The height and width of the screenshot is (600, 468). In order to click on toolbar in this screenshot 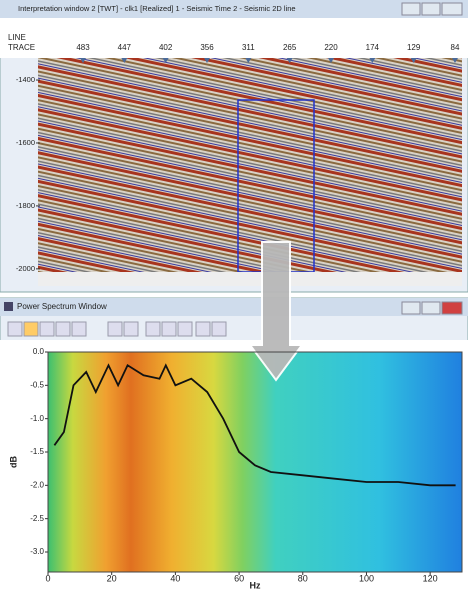, I will do `click(117, 329)`.